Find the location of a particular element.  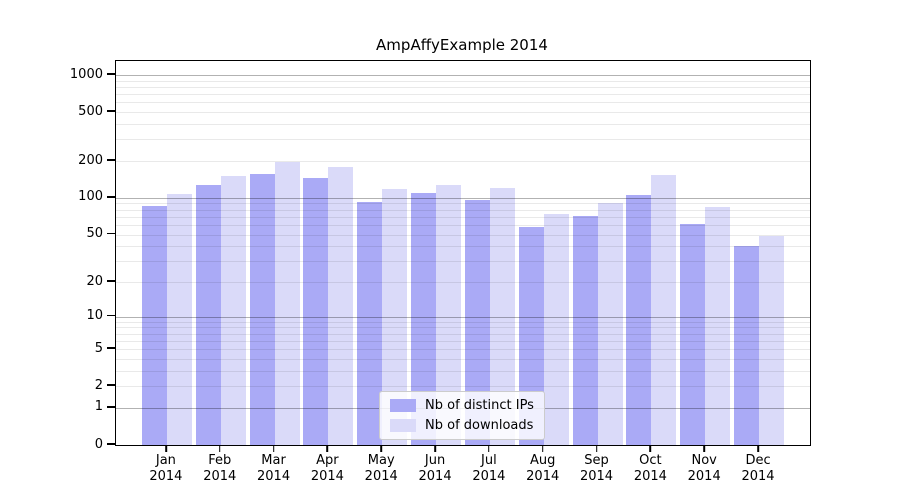

bar-group-nov is located at coordinates (705, 326).